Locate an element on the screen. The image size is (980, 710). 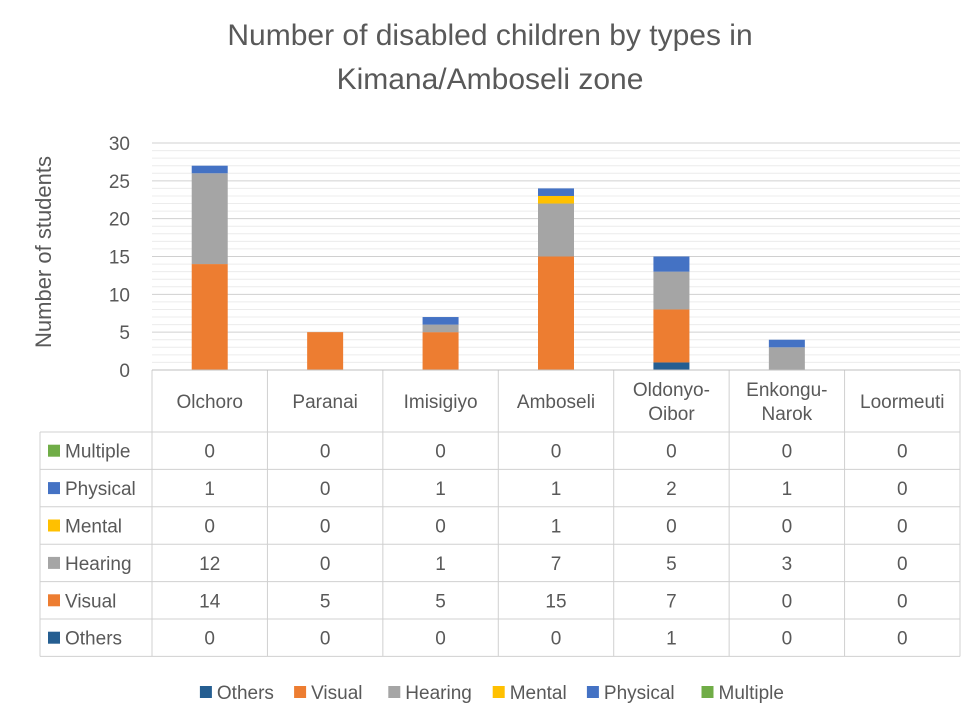
y-tick-label: 30 is located at coordinates (119, 144).